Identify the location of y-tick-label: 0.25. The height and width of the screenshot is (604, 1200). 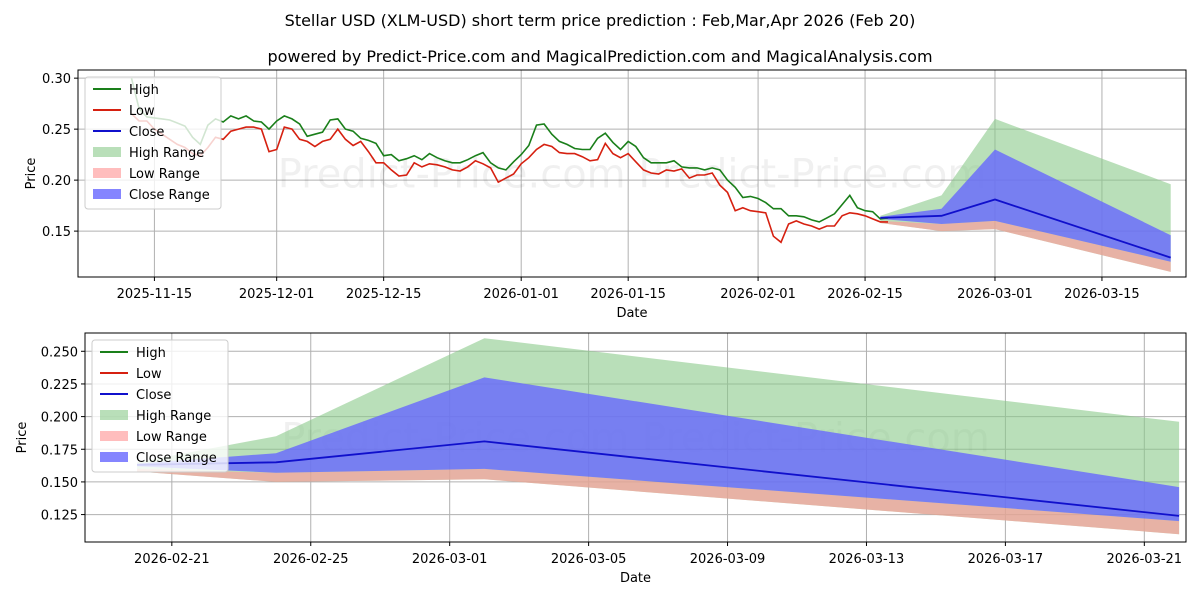
(56, 130).